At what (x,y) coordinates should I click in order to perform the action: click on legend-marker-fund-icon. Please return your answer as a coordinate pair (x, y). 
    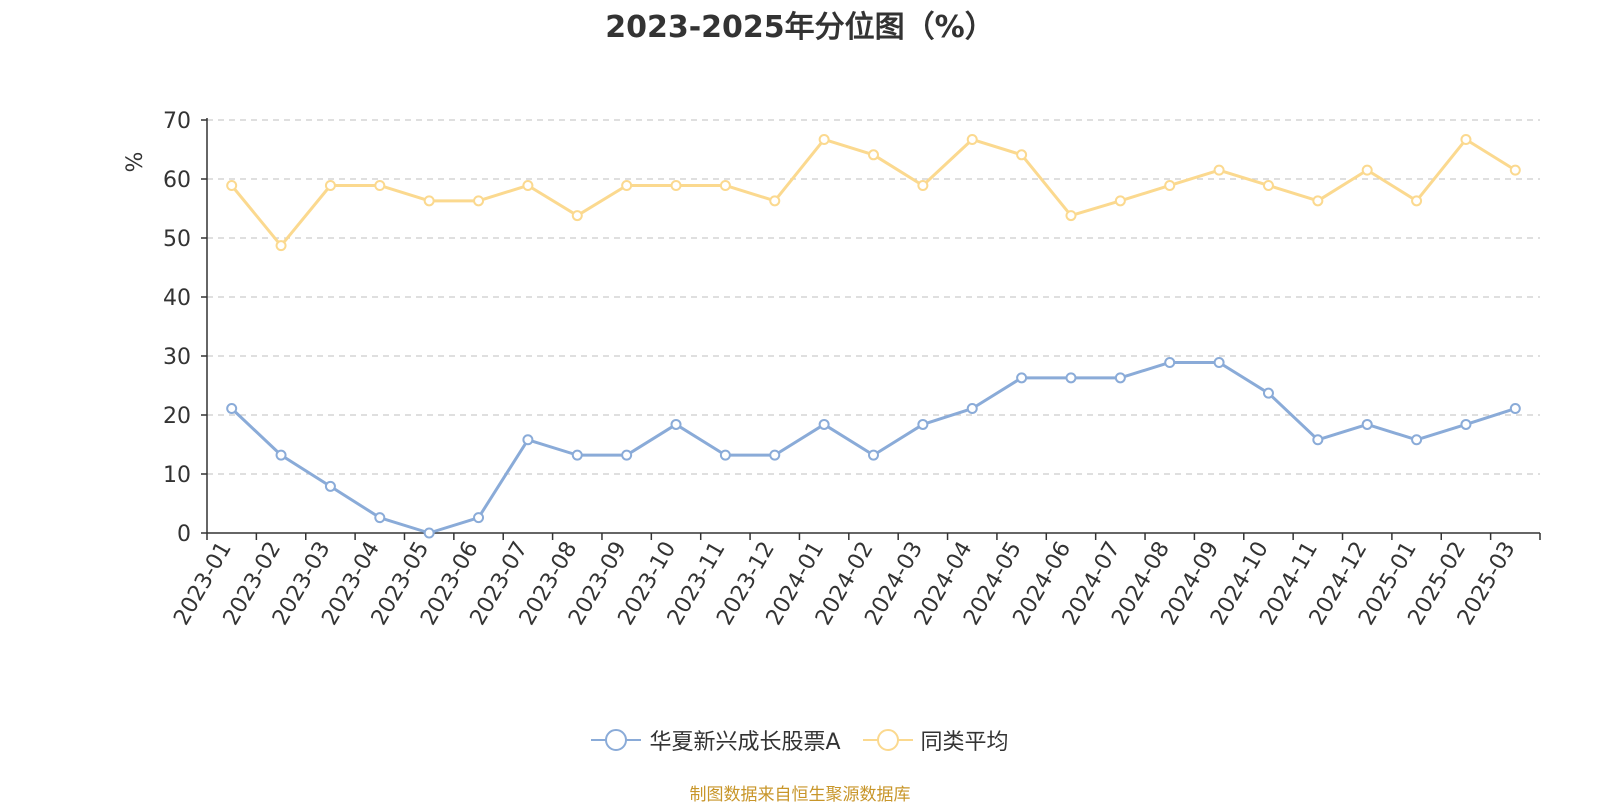
    Looking at the image, I should click on (616, 740).